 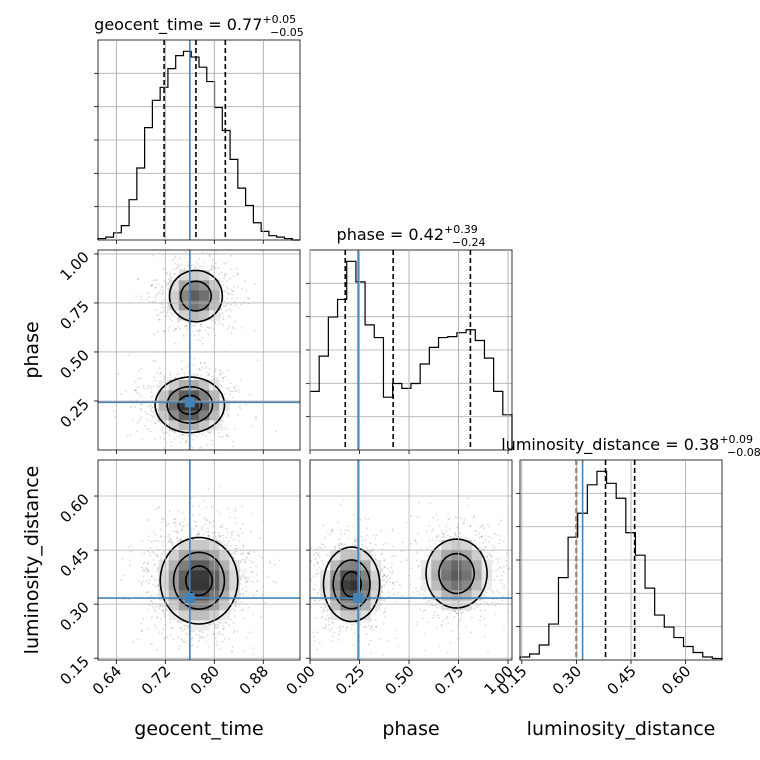 What do you see at coordinates (702, 444) in the screenshot?
I see `title-median: 0.38` at bounding box center [702, 444].